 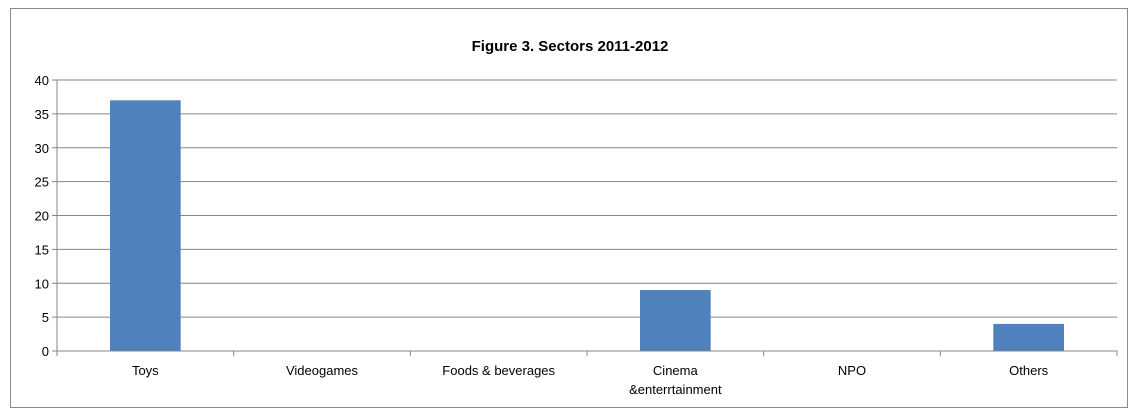 I want to click on y-tick-label: 10, so click(x=42, y=283).